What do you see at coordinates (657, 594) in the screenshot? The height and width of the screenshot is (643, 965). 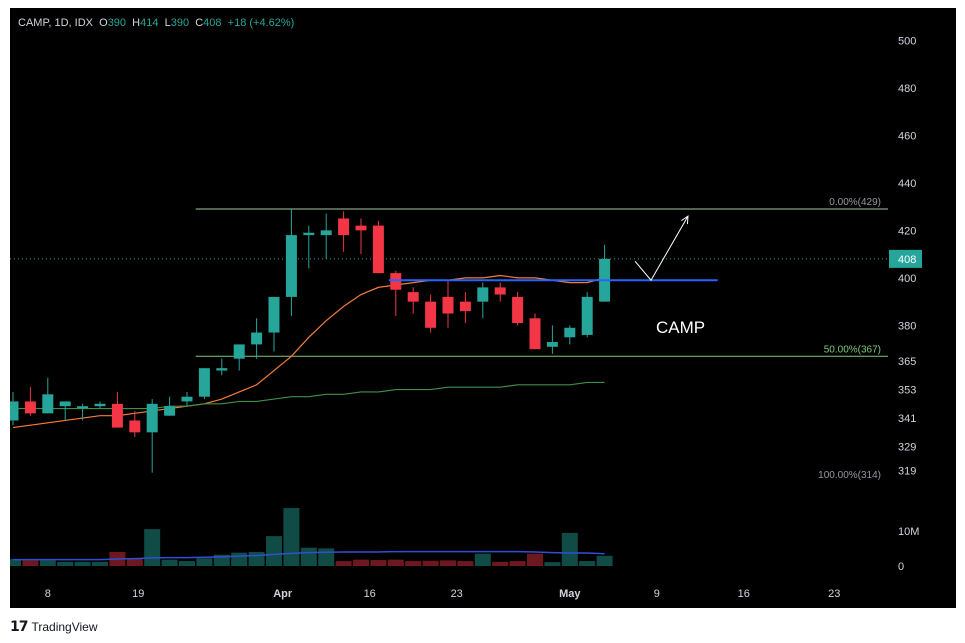 I see `time-tick-label: 9` at bounding box center [657, 594].